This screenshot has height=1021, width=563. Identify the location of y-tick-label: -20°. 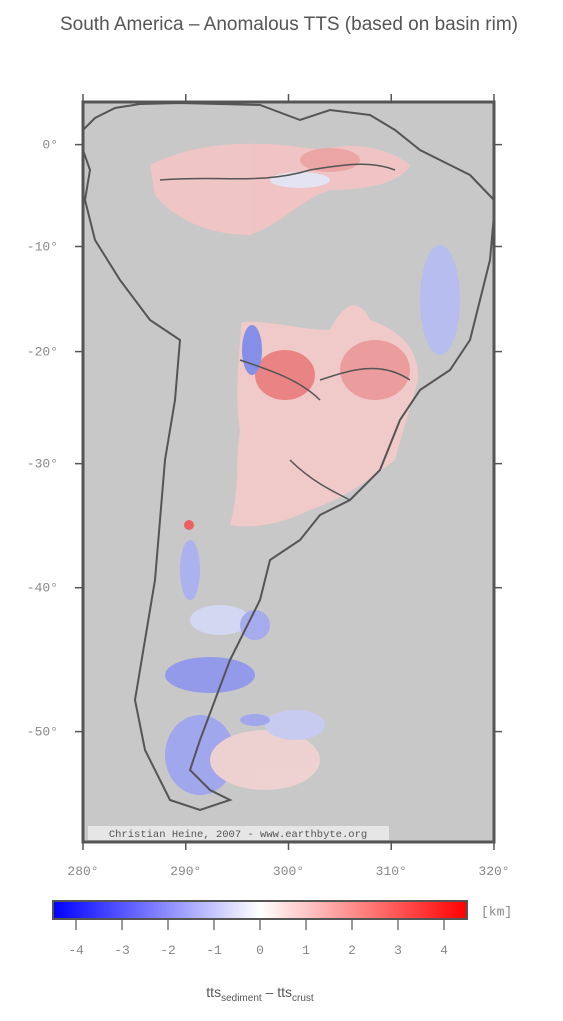
(42, 352).